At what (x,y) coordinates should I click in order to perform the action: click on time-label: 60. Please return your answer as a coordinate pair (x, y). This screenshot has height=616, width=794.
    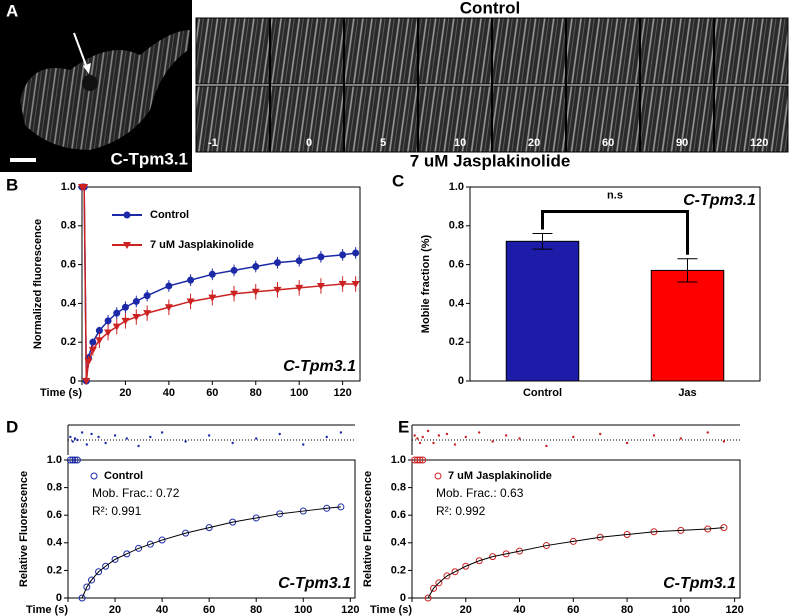
    Looking at the image, I should click on (608, 143).